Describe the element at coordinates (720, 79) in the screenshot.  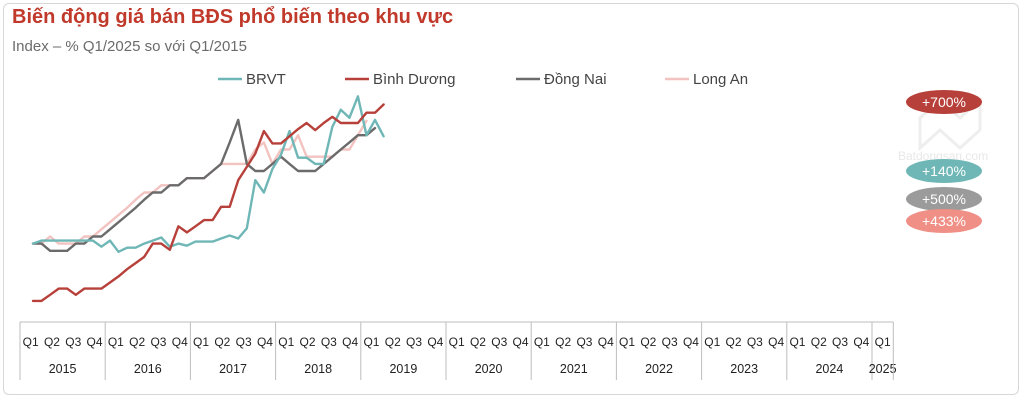
I see `legend-label: Long An` at that location.